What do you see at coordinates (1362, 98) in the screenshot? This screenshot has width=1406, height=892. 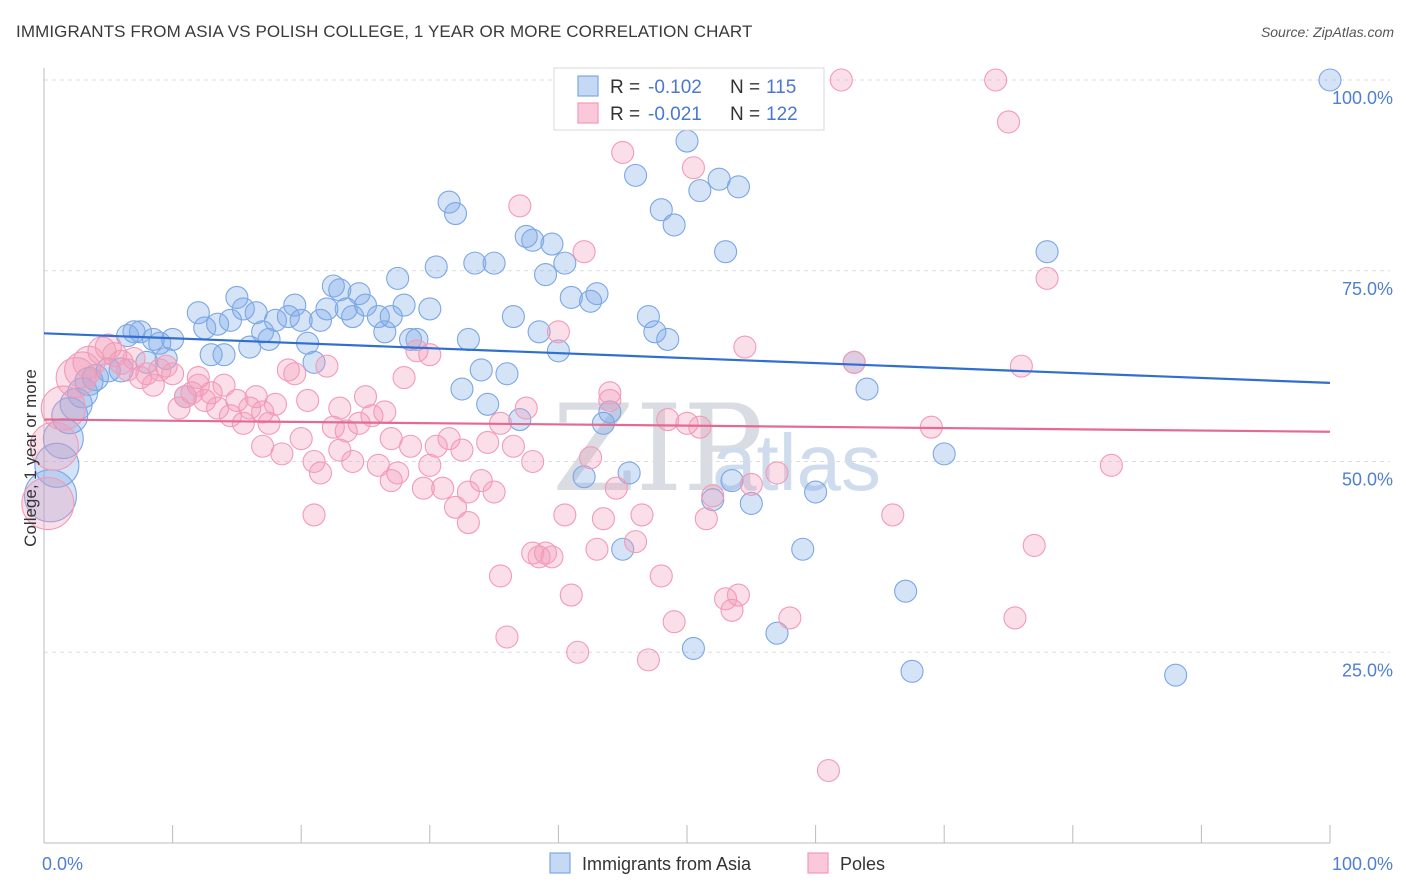 I see `y-tick-label-3: 100.0%` at bounding box center [1362, 98].